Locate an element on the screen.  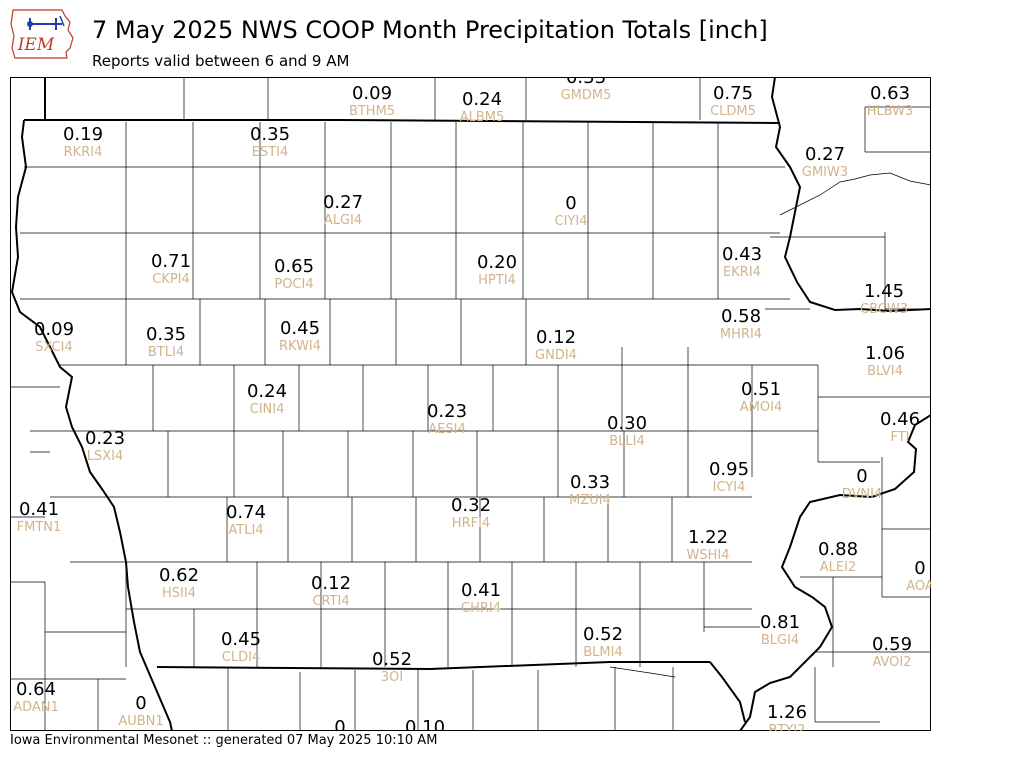
station-value: 0.74 is located at coordinates (246, 512).